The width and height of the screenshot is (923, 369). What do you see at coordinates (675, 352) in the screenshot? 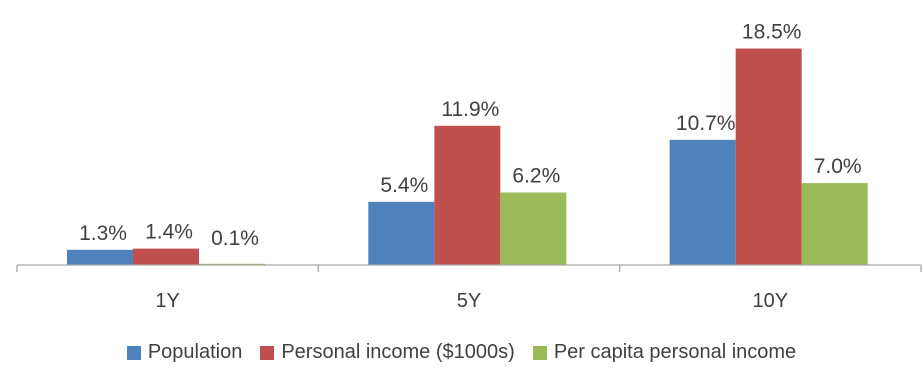
I see `legend-label-2: Per capita personal income` at bounding box center [675, 352].